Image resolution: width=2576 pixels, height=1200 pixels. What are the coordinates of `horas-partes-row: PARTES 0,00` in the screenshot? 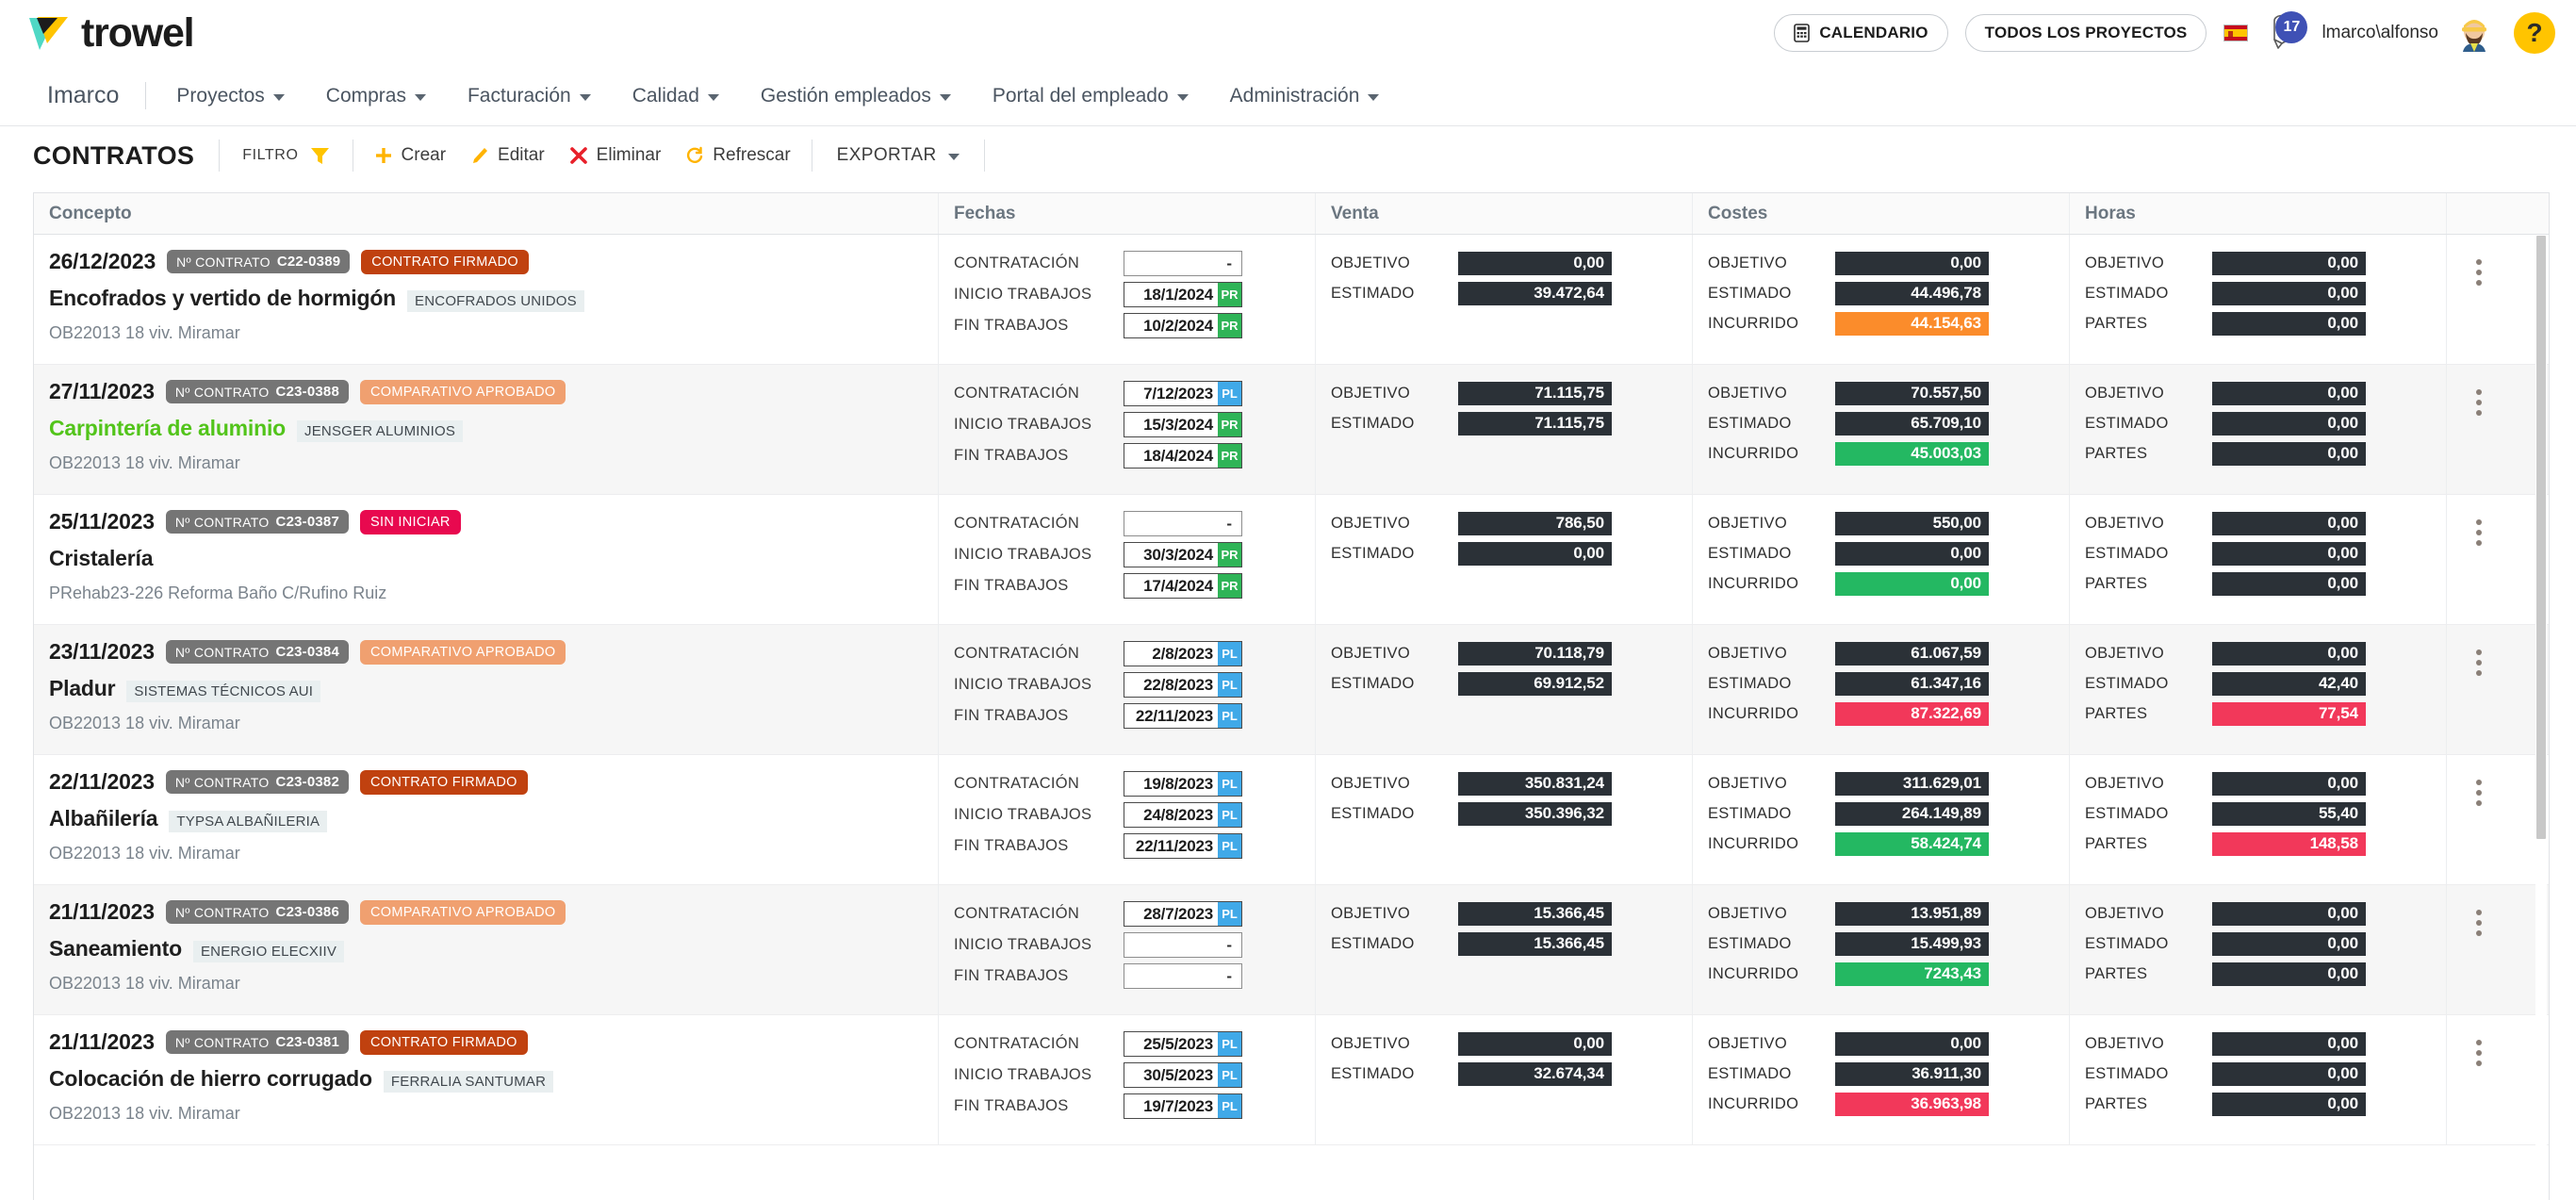 It's located at (2258, 323).